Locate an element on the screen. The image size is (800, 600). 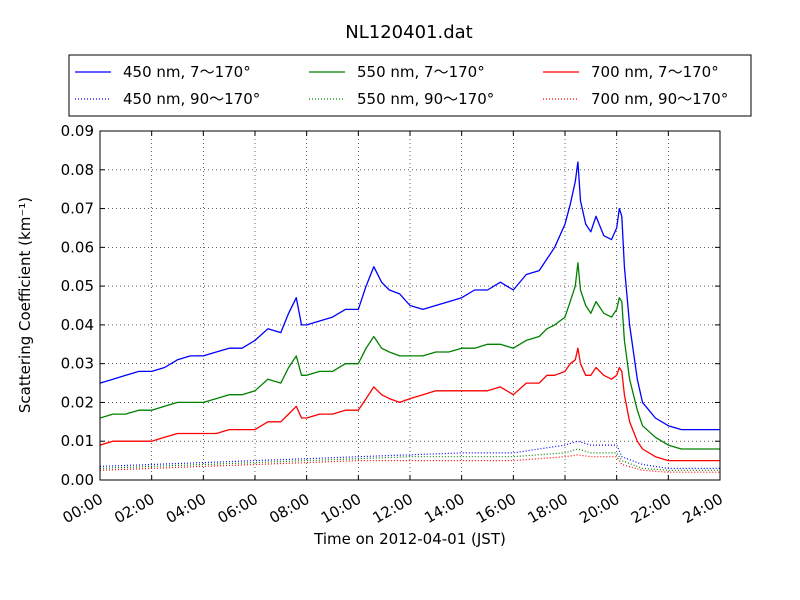
x-tick-label: 10:00 is located at coordinates (341, 508).